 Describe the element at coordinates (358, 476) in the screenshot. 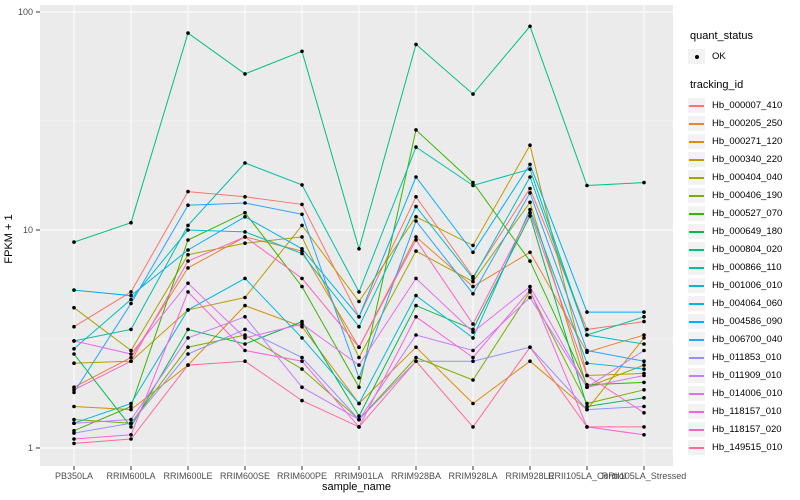

I see `x-tick-label: RRIM901LA` at that location.